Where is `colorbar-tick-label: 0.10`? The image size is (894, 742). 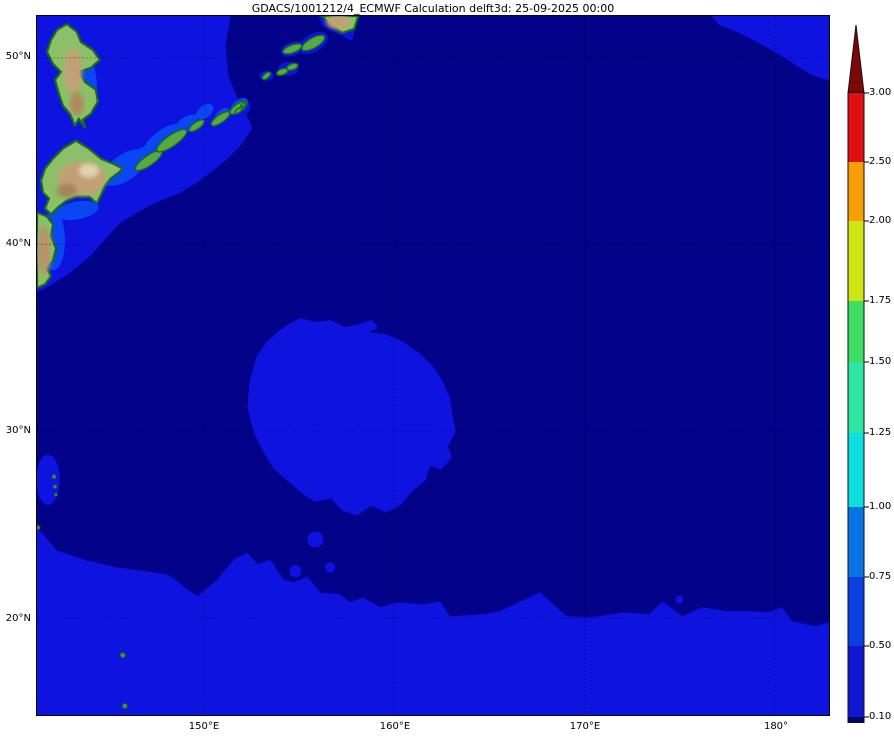 colorbar-tick-label: 0.10 is located at coordinates (880, 716).